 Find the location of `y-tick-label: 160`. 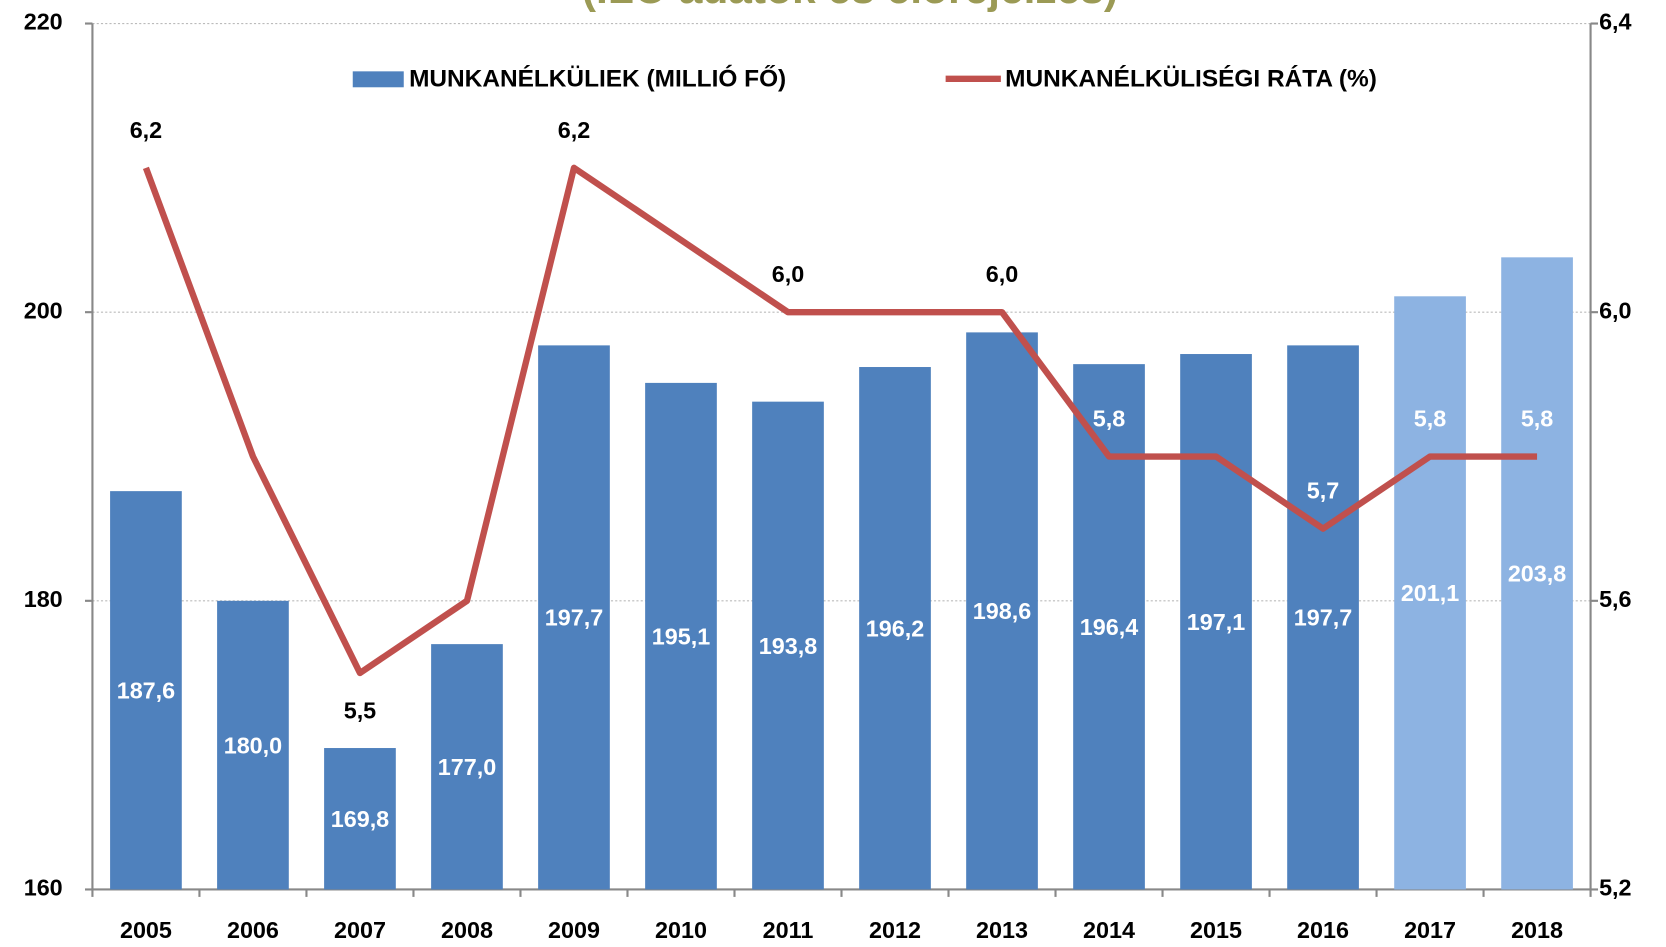

y-tick-label: 160 is located at coordinates (43, 888).